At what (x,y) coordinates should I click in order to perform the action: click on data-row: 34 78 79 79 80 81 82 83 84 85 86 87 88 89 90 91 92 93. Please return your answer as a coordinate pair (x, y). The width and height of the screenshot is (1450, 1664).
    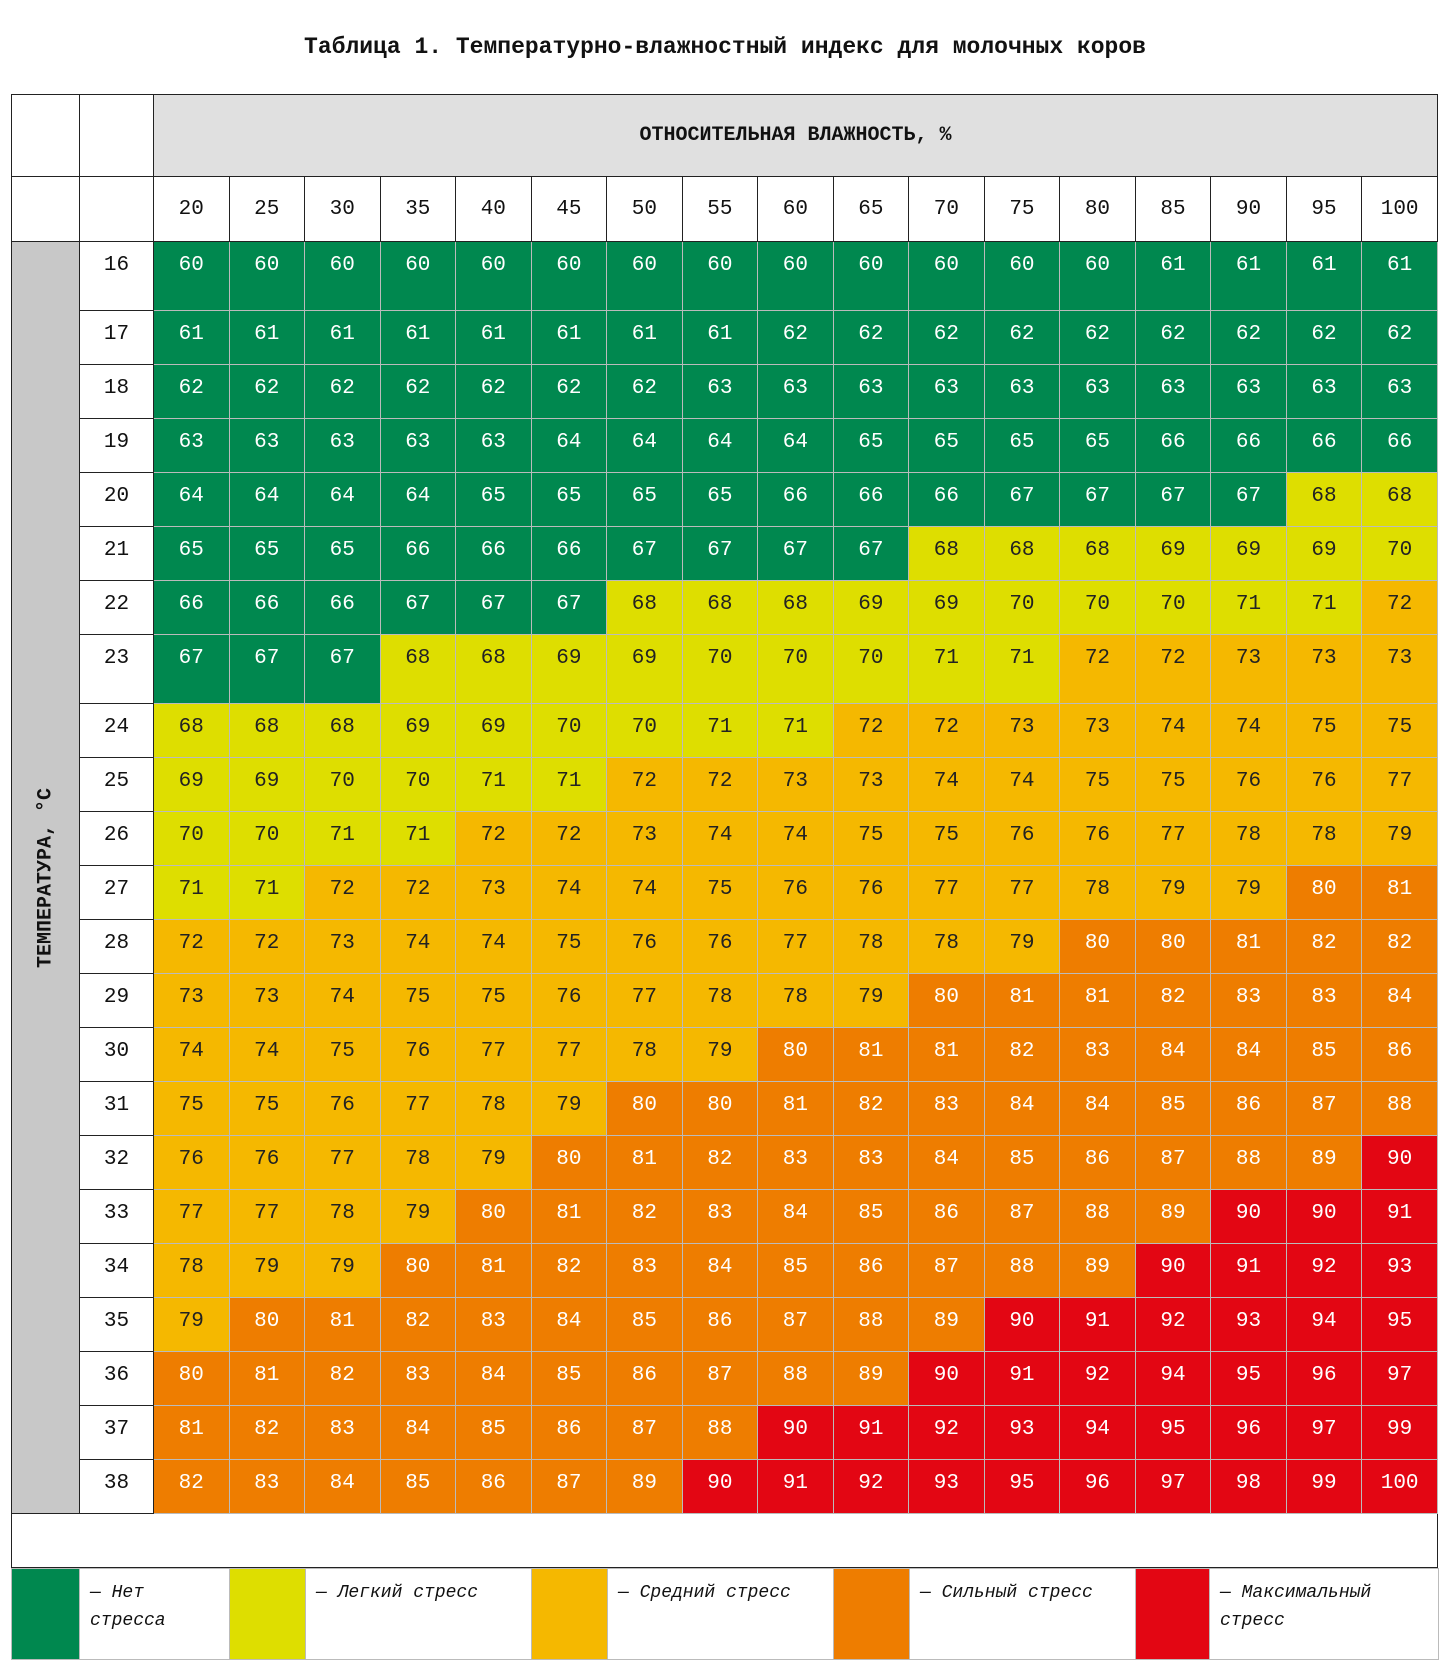
    Looking at the image, I should click on (725, 1270).